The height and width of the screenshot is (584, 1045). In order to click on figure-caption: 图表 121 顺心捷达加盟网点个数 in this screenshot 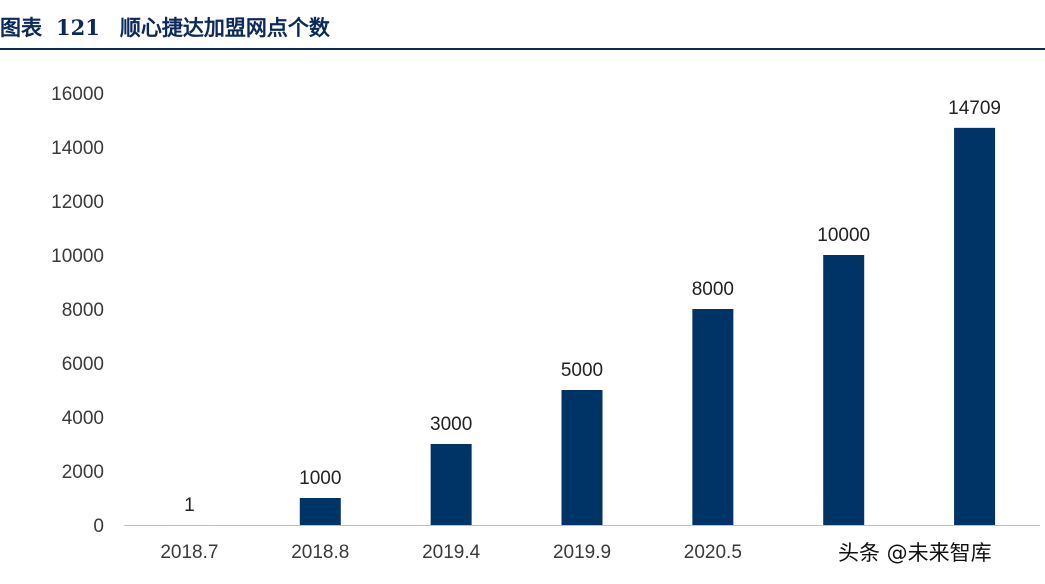, I will do `click(165, 27)`.